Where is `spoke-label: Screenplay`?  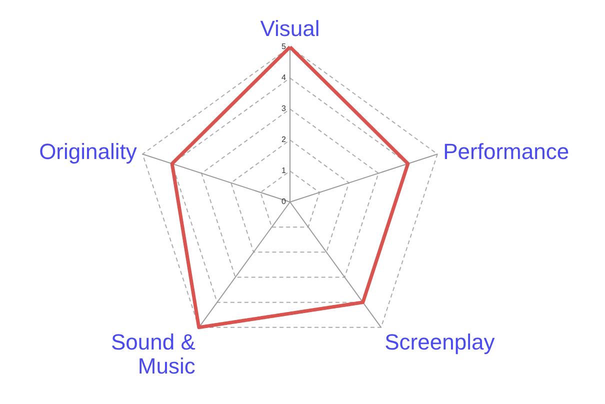
spoke-label: Screenplay is located at coordinates (439, 341).